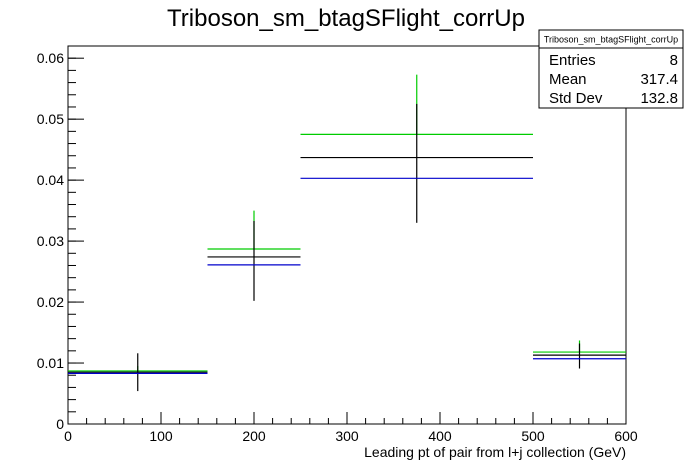 The height and width of the screenshot is (472, 696). I want to click on stats-entries-label: Entries, so click(572, 60).